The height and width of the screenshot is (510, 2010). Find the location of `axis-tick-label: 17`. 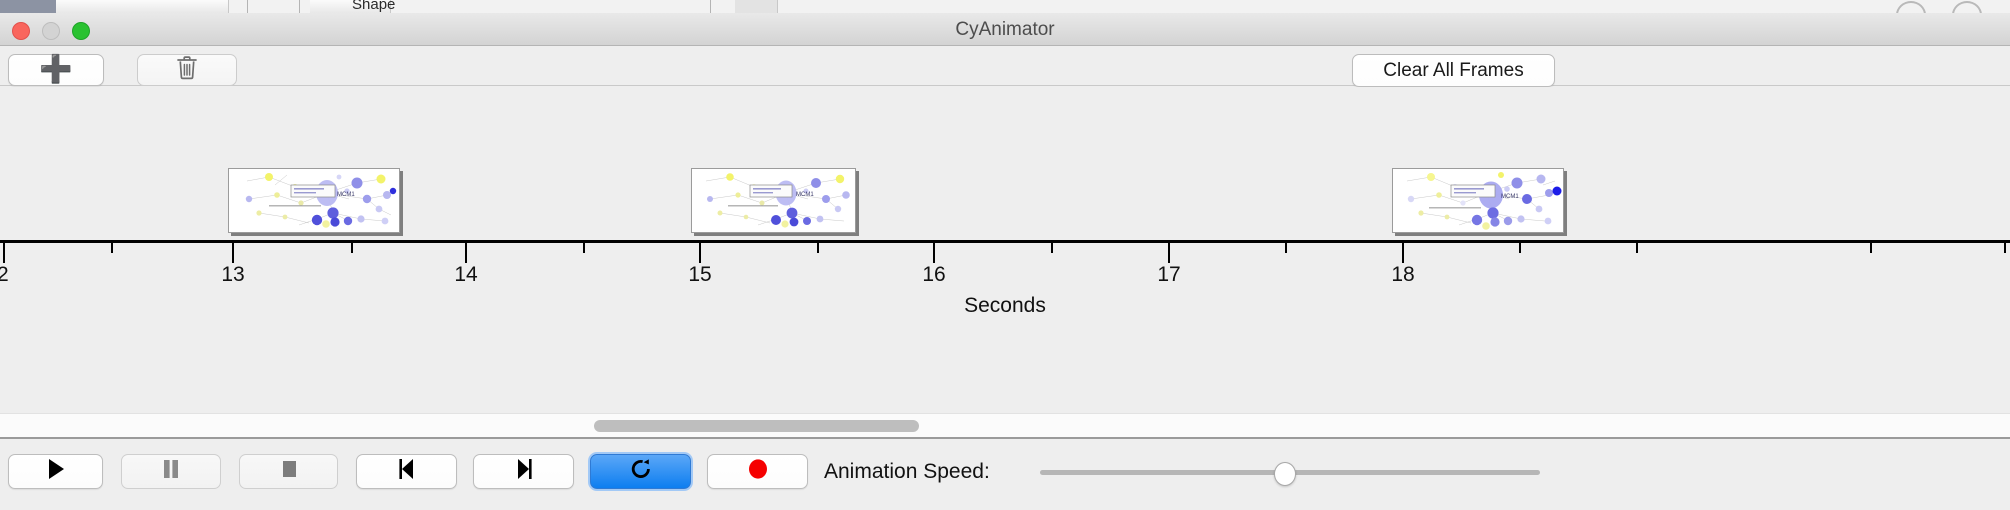

axis-tick-label: 17 is located at coordinates (1169, 274).